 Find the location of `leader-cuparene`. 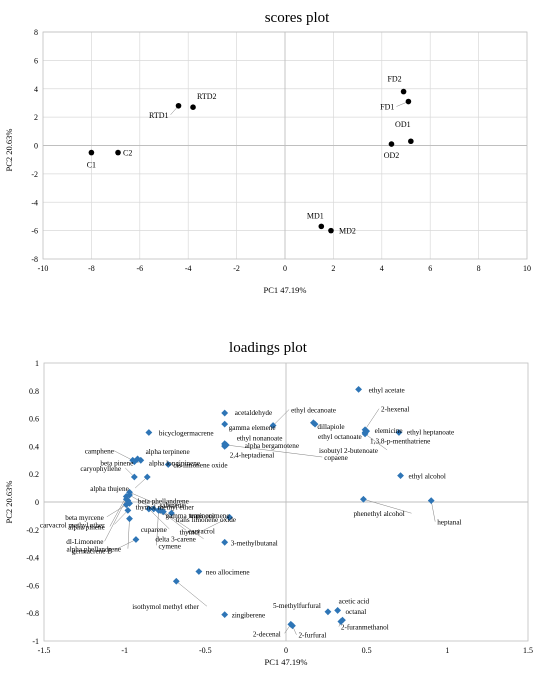

leader-cuparene is located at coordinates (159, 519).